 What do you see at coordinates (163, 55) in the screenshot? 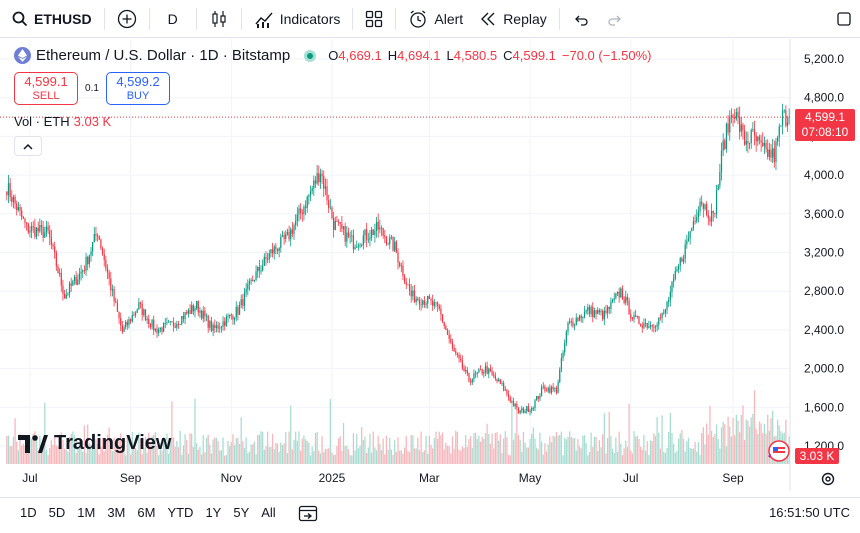
I see `legend-title: Ethereum / U.S. Dollar · 1D · Bitstamp` at bounding box center [163, 55].